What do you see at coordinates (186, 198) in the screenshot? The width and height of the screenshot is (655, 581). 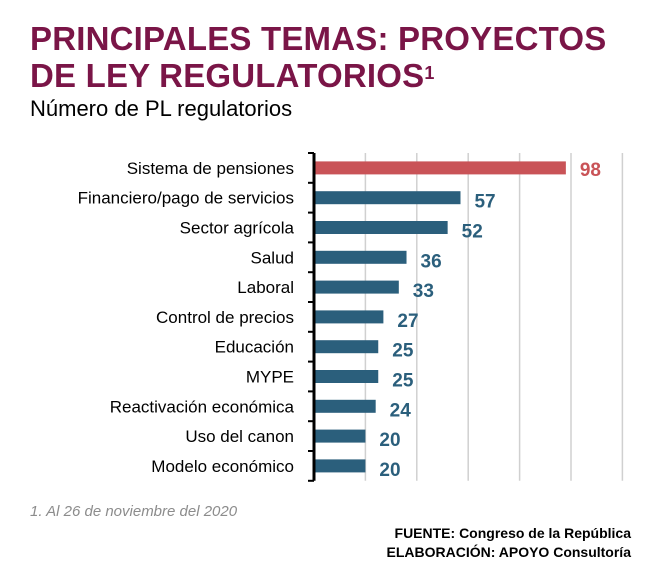 I see `category-label: Financiero/pago de servicios` at bounding box center [186, 198].